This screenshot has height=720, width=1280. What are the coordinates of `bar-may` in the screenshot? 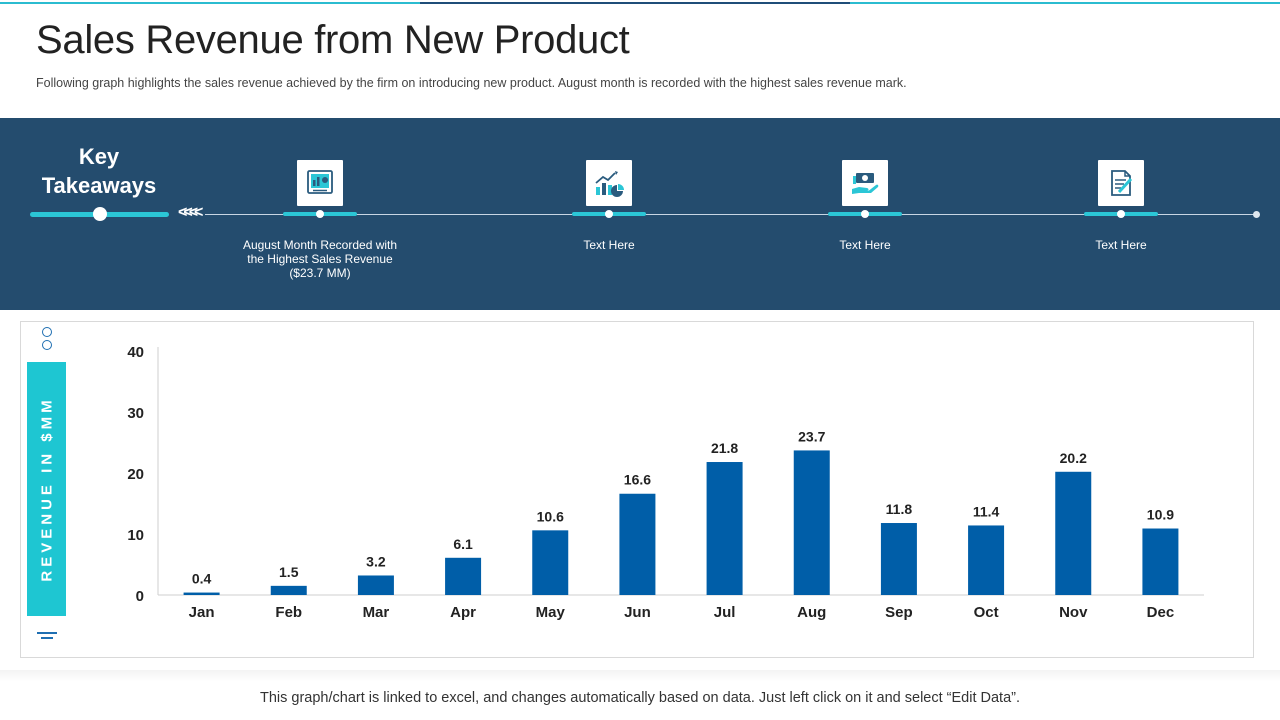 It's located at (550, 562).